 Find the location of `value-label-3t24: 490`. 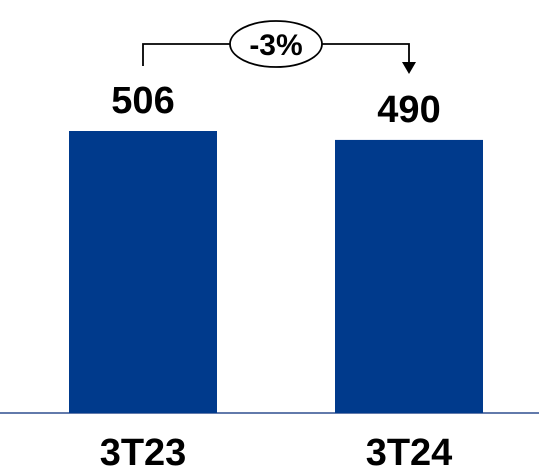

value-label-3t24: 490 is located at coordinates (408, 110).